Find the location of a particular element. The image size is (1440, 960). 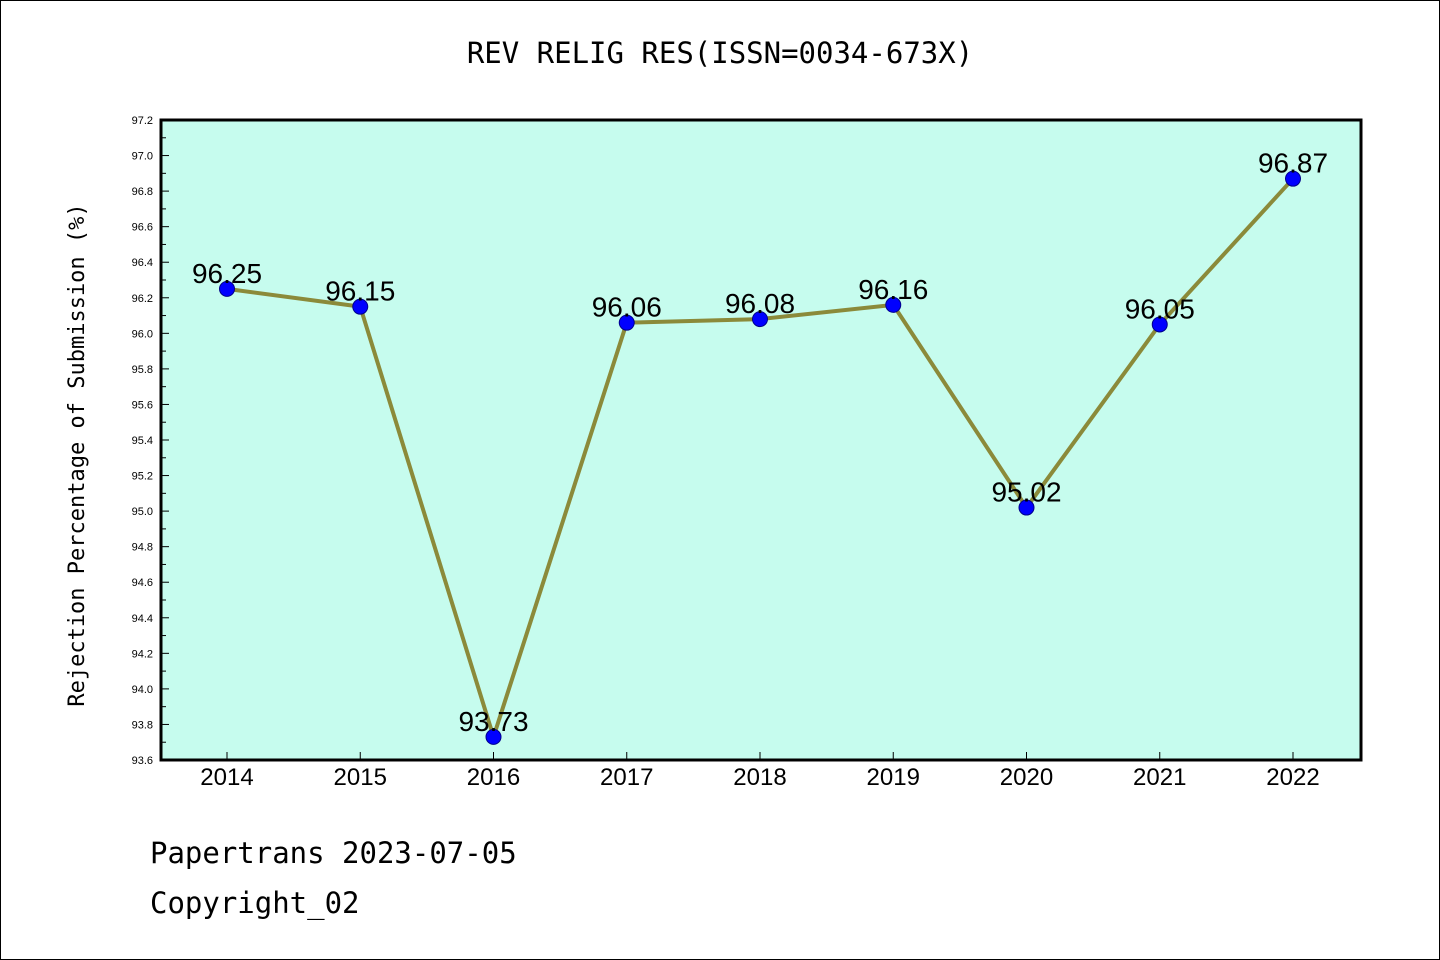

chart-title: REV RELIG RES(ISSN=0034-673X) is located at coordinates (720, 53).